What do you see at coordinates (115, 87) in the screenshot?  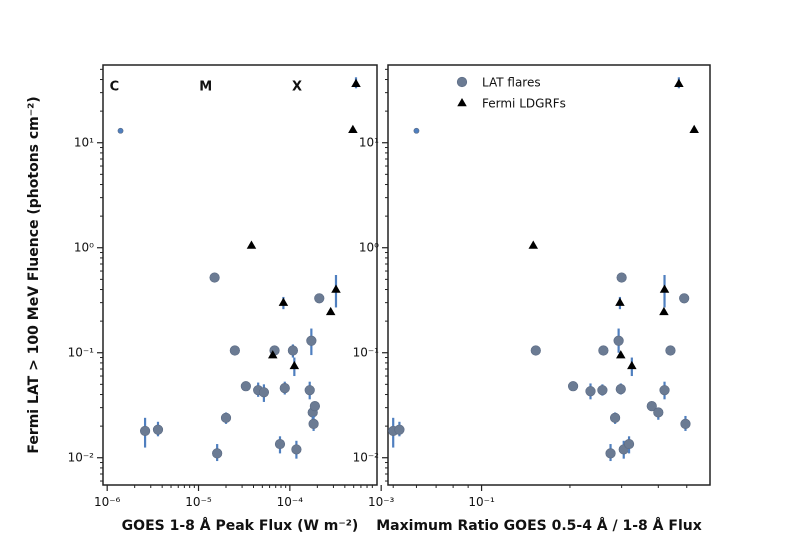 I see `region-label-c: C` at bounding box center [115, 87].